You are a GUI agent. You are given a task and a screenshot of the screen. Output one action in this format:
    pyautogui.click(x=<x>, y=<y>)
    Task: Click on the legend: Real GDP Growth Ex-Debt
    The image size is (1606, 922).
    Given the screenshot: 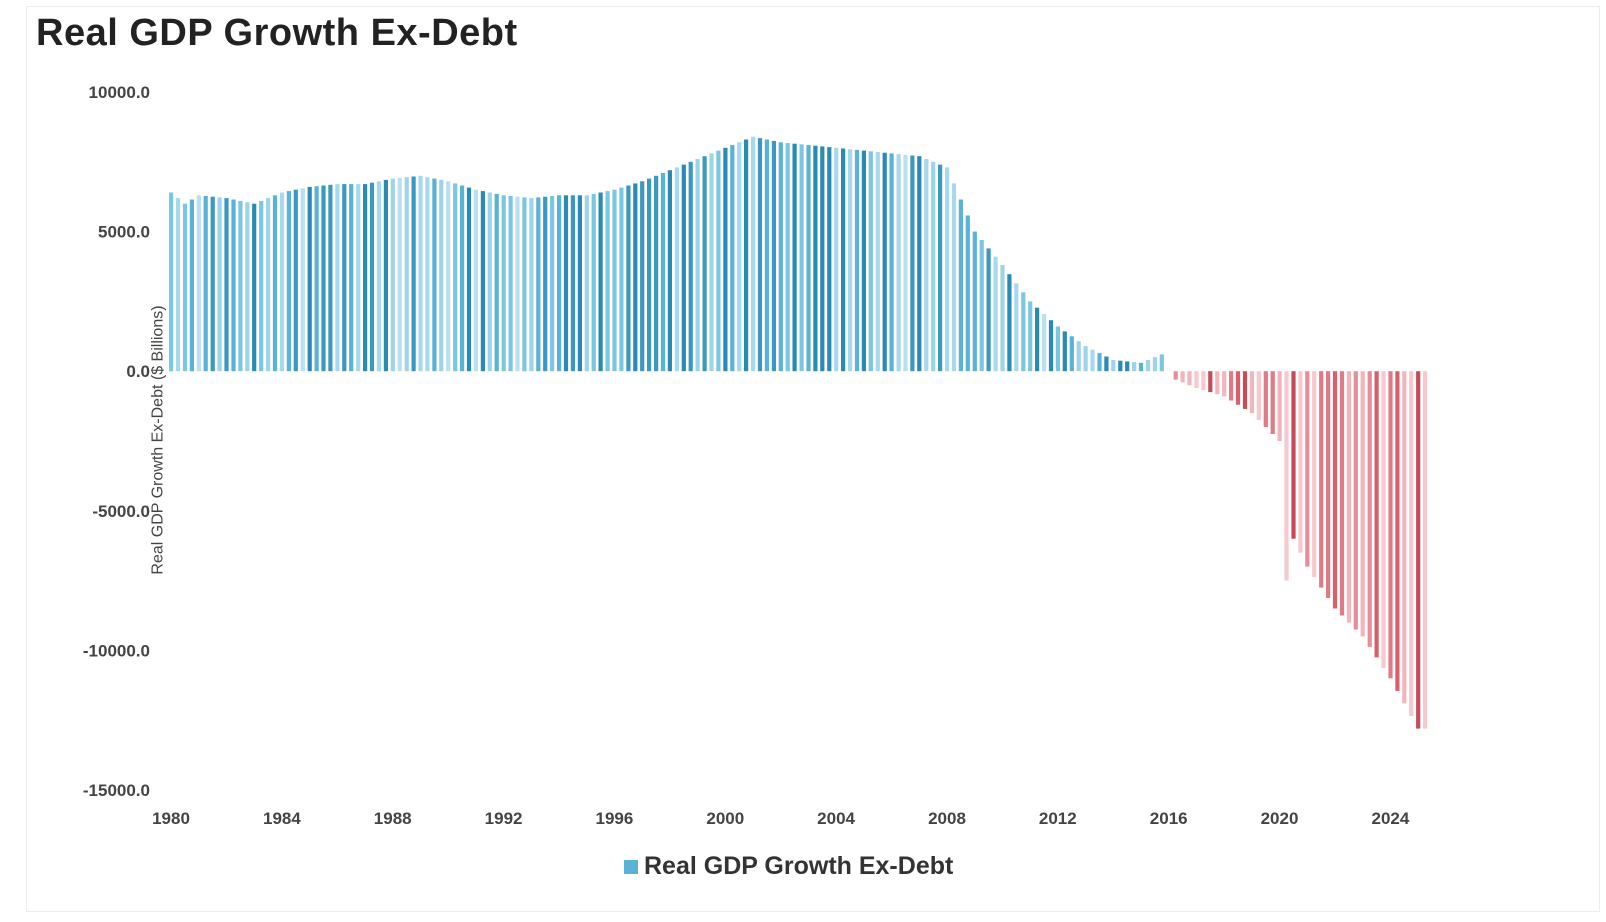 What is the action you would take?
    pyautogui.click(x=788, y=866)
    